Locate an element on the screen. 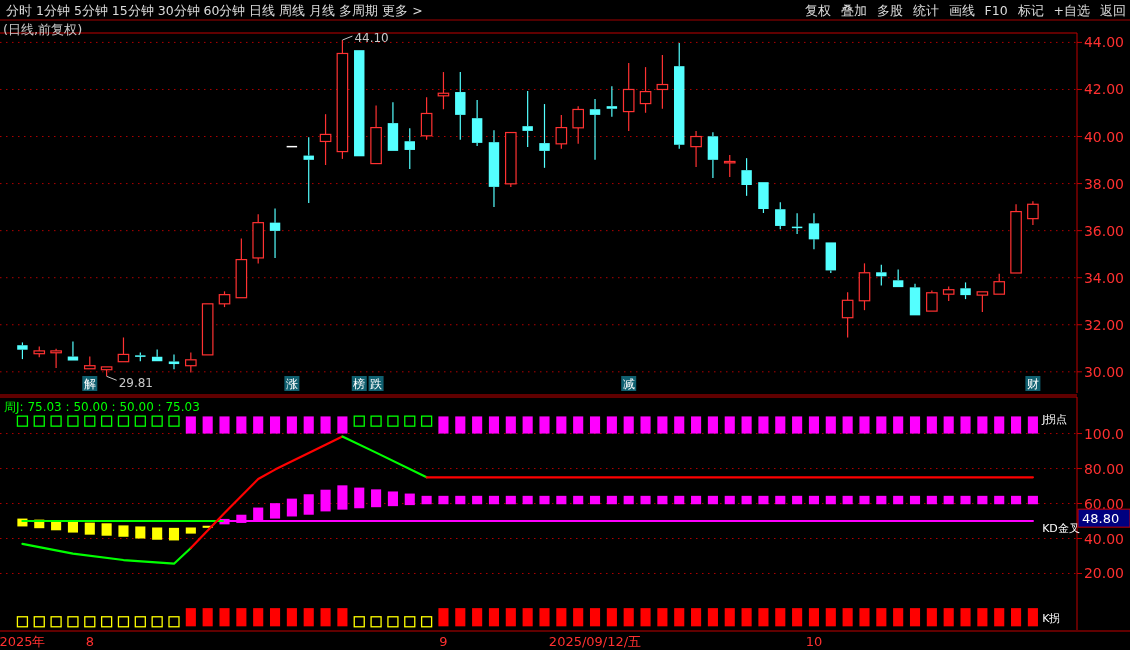 The height and width of the screenshot is (650, 1130). x-tick-label: 榜 is located at coordinates (359, 384).